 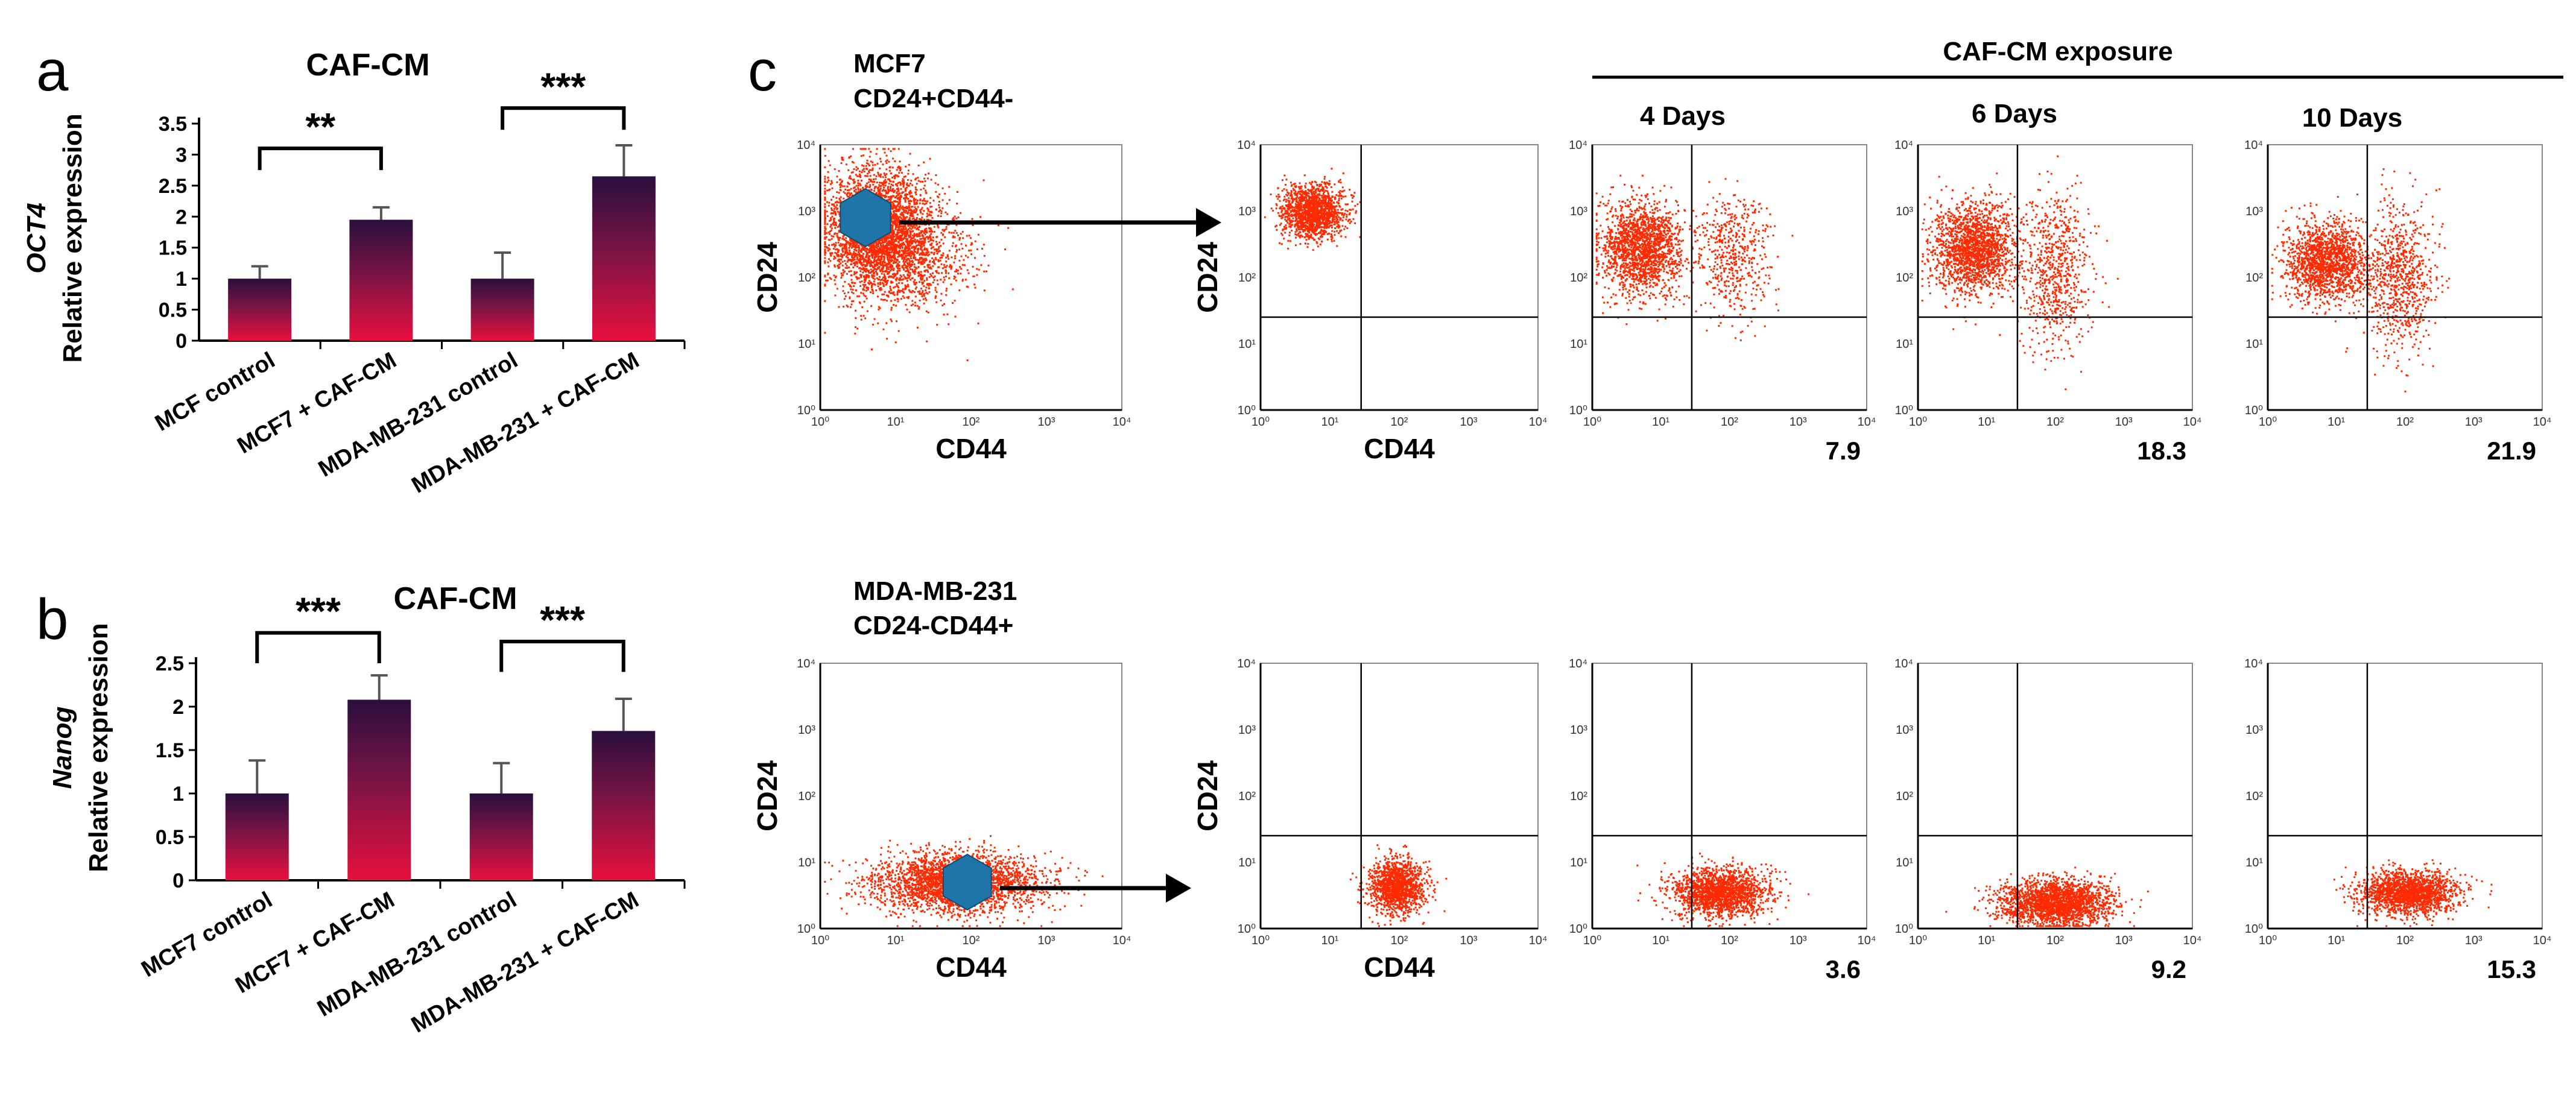 I want to click on mda-6-days-plot-events, so click(x=2047, y=896).